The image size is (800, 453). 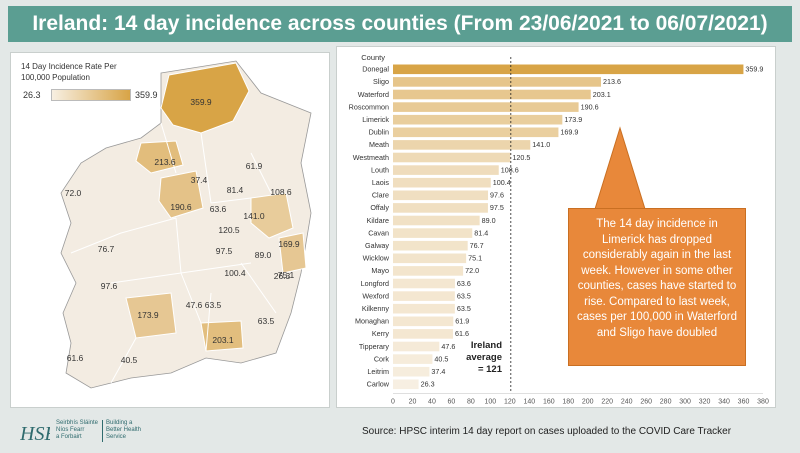 I want to click on category-label: Longford, so click(x=375, y=283).